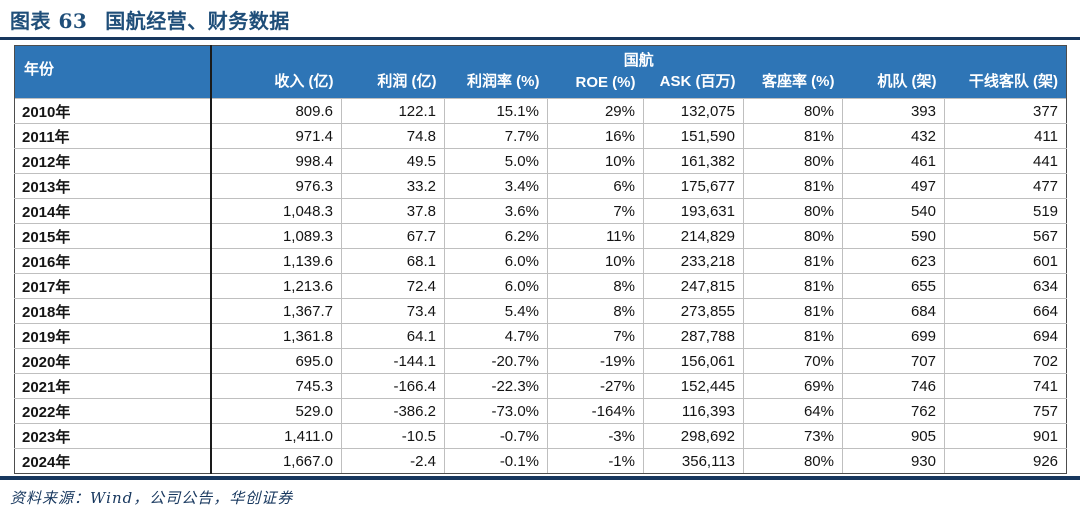 This screenshot has height=508, width=1080. What do you see at coordinates (496, 411) in the screenshot?
I see `value-cell: -73.0%` at bounding box center [496, 411].